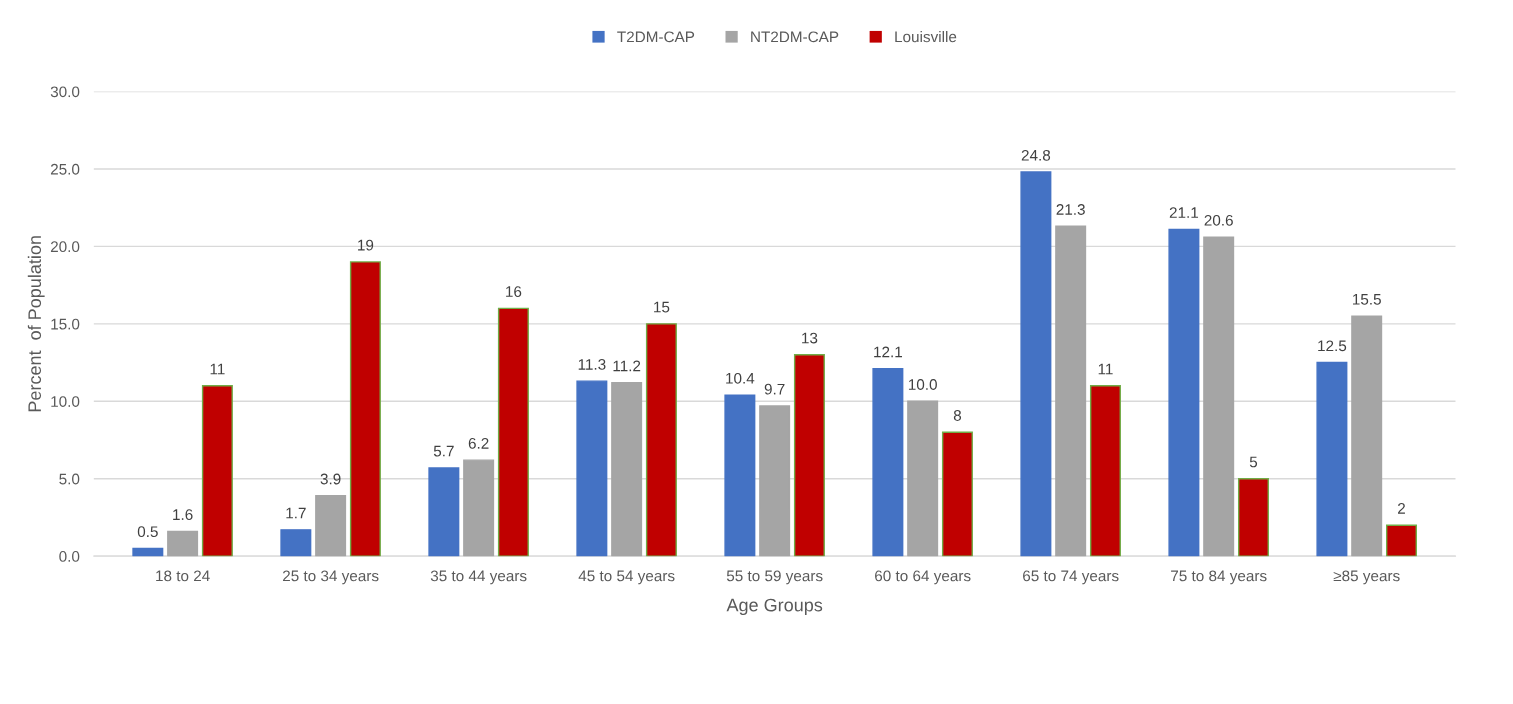 The height and width of the screenshot is (704, 1513). What do you see at coordinates (69, 556) in the screenshot?
I see `y-tick-label: 0.0` at bounding box center [69, 556].